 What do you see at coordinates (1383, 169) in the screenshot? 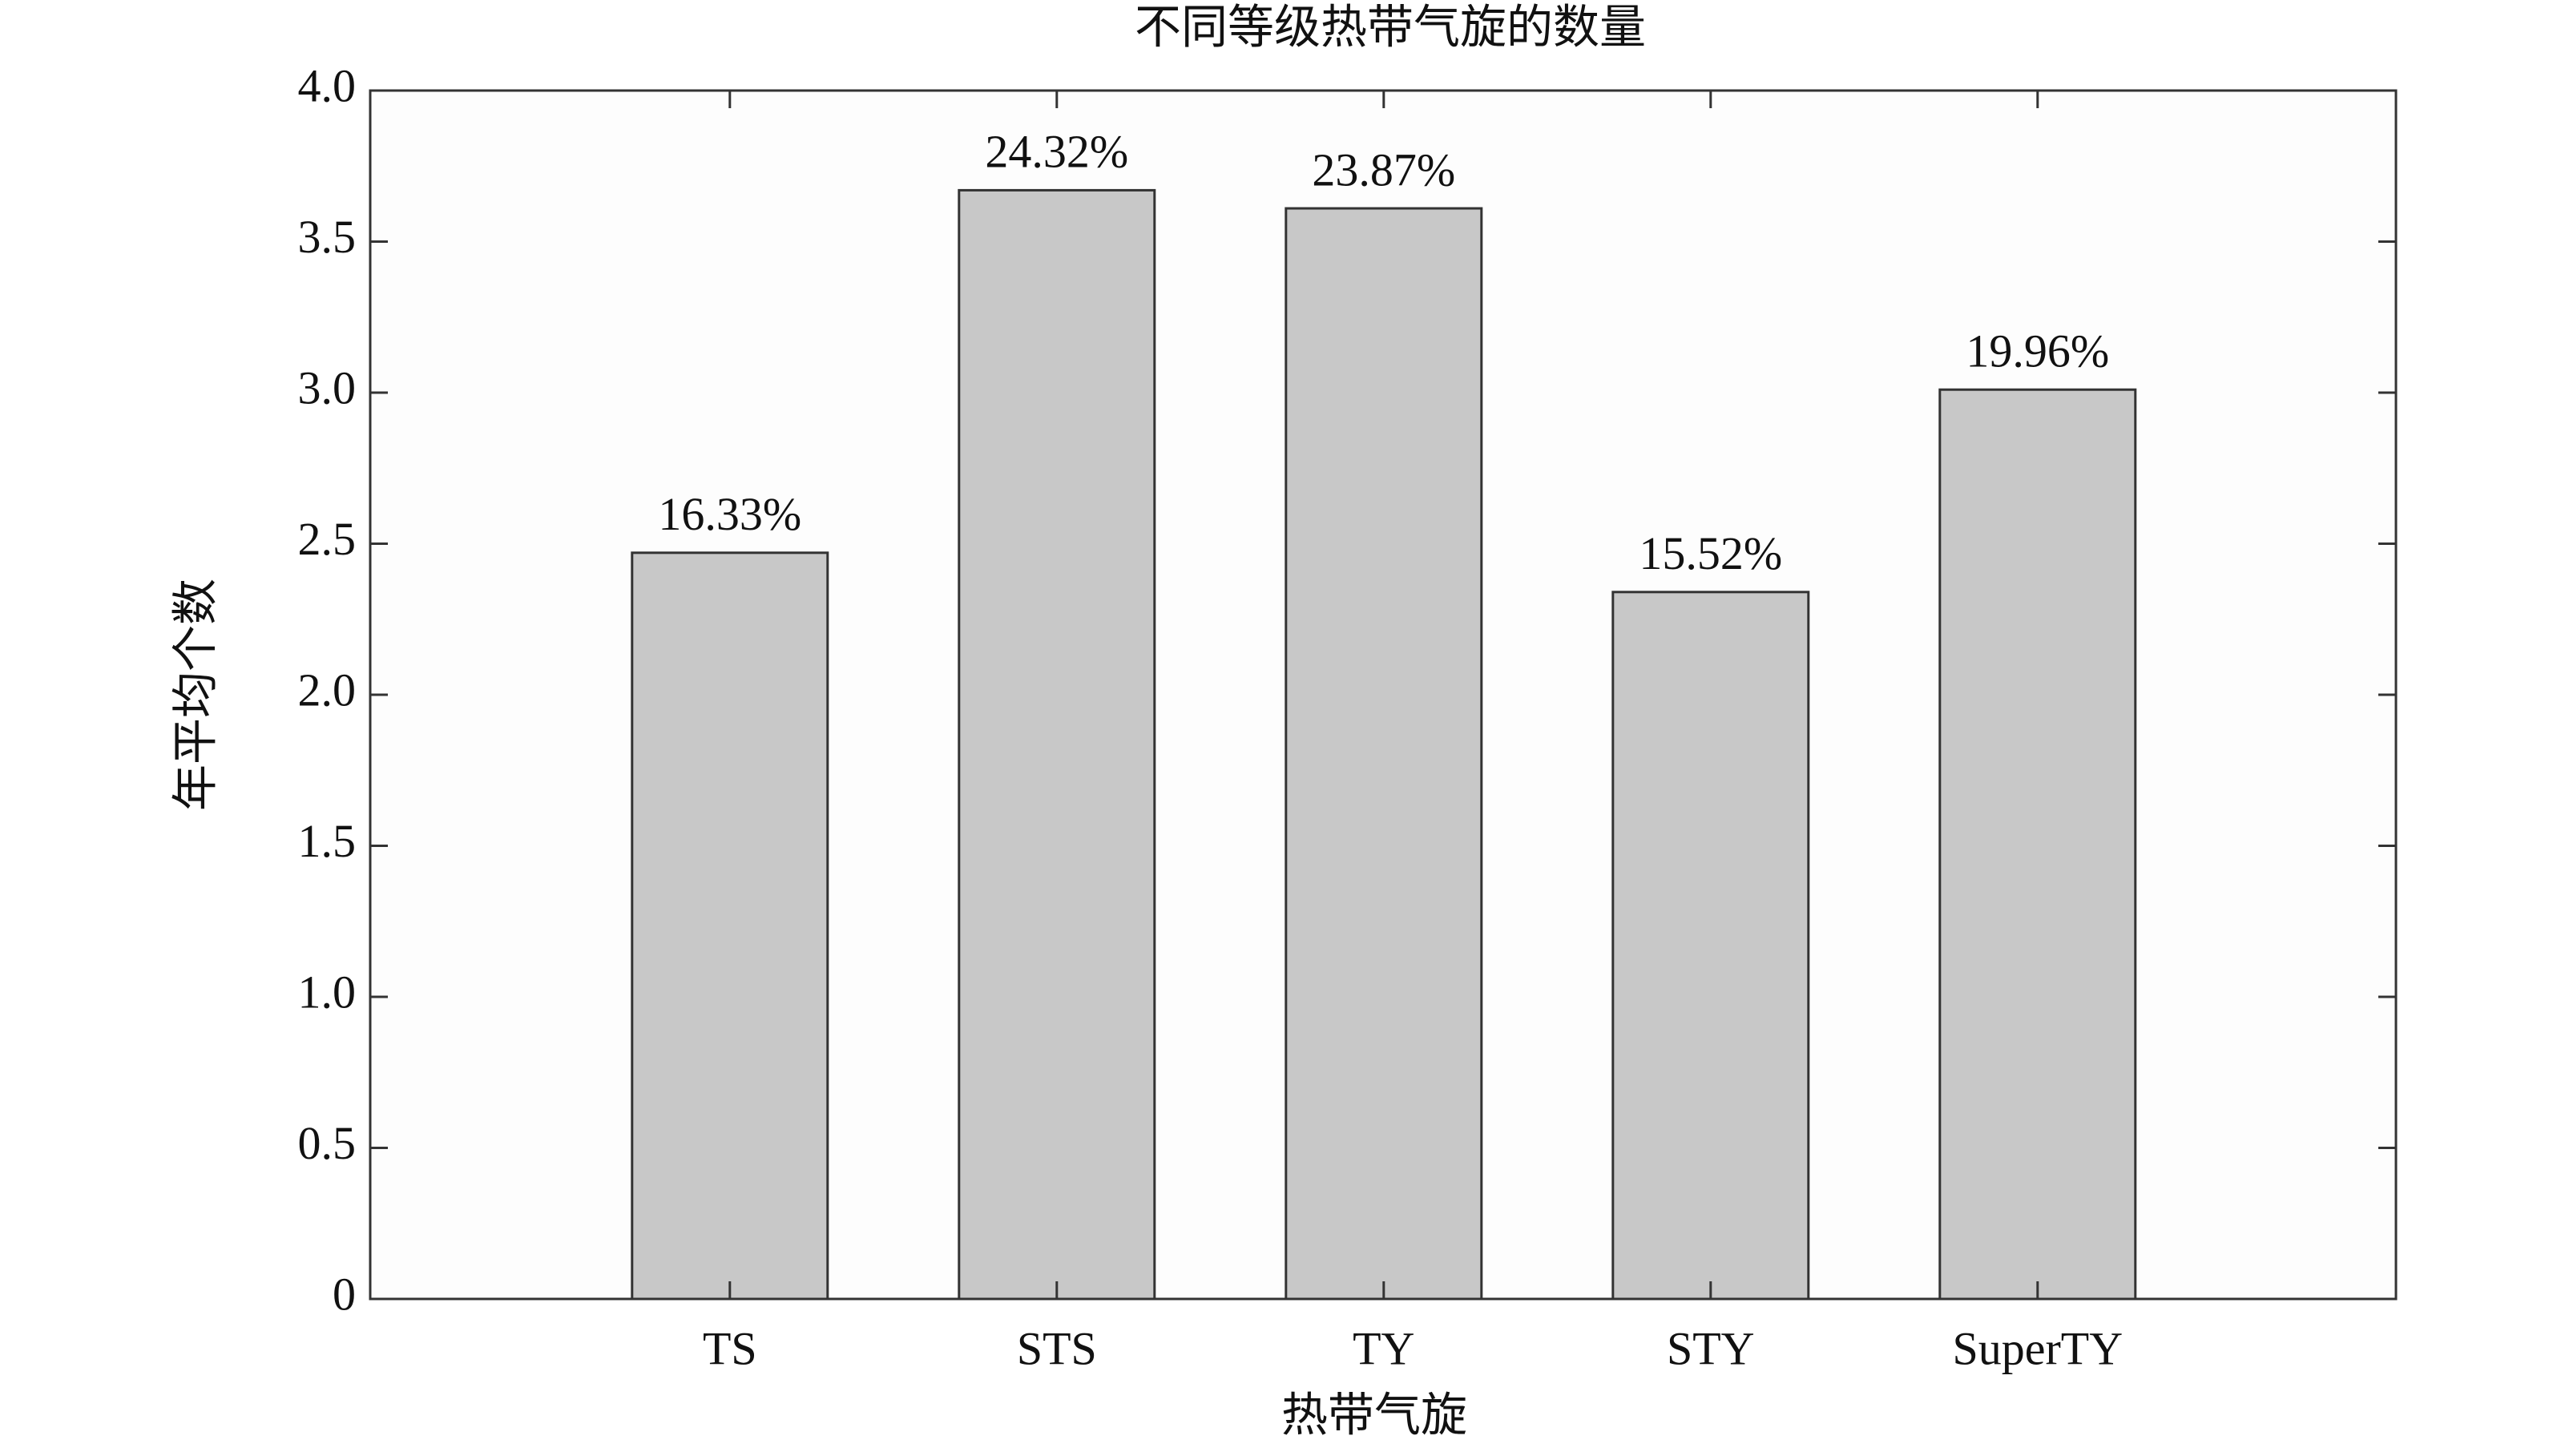
I see `bar-annotation: 23.87%` at bounding box center [1383, 169].